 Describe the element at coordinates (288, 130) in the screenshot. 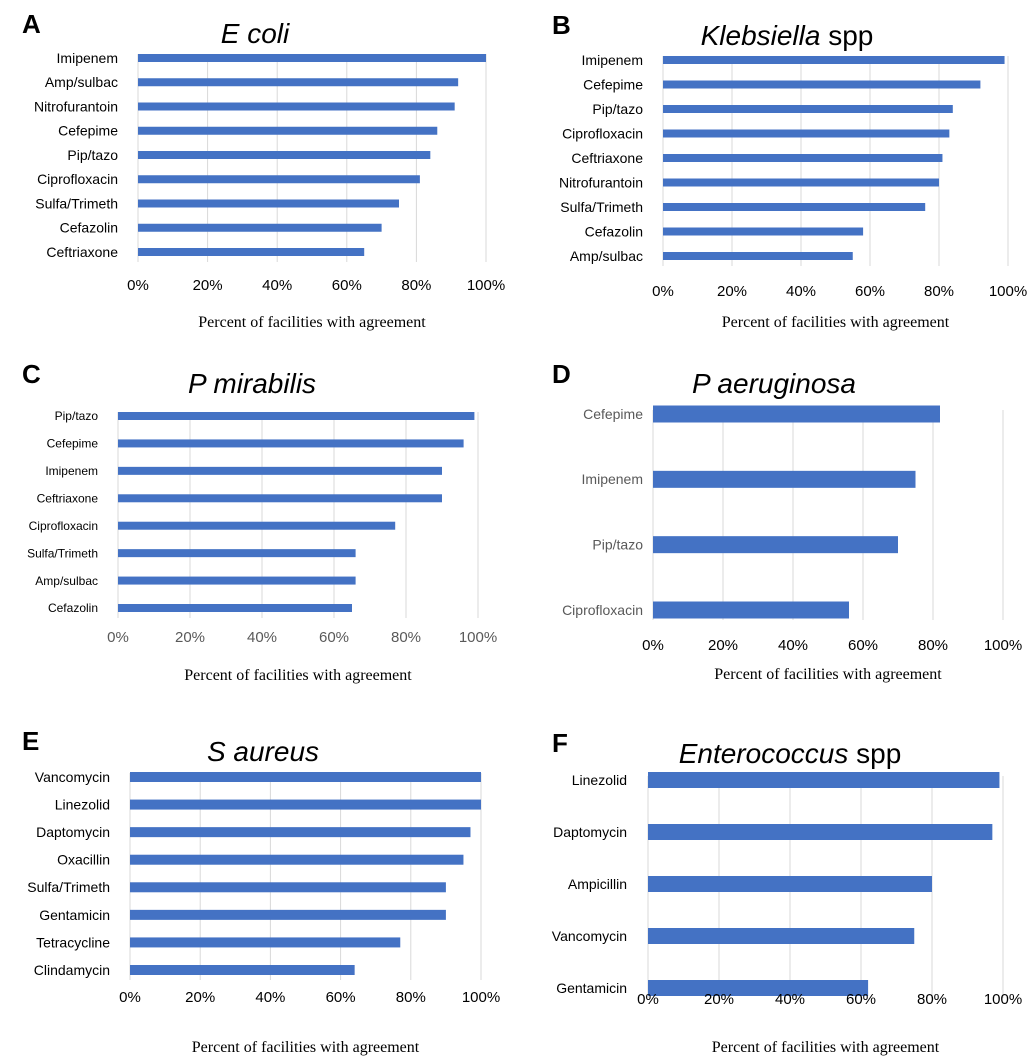

I see `panel-a-bar-cefepime` at that location.